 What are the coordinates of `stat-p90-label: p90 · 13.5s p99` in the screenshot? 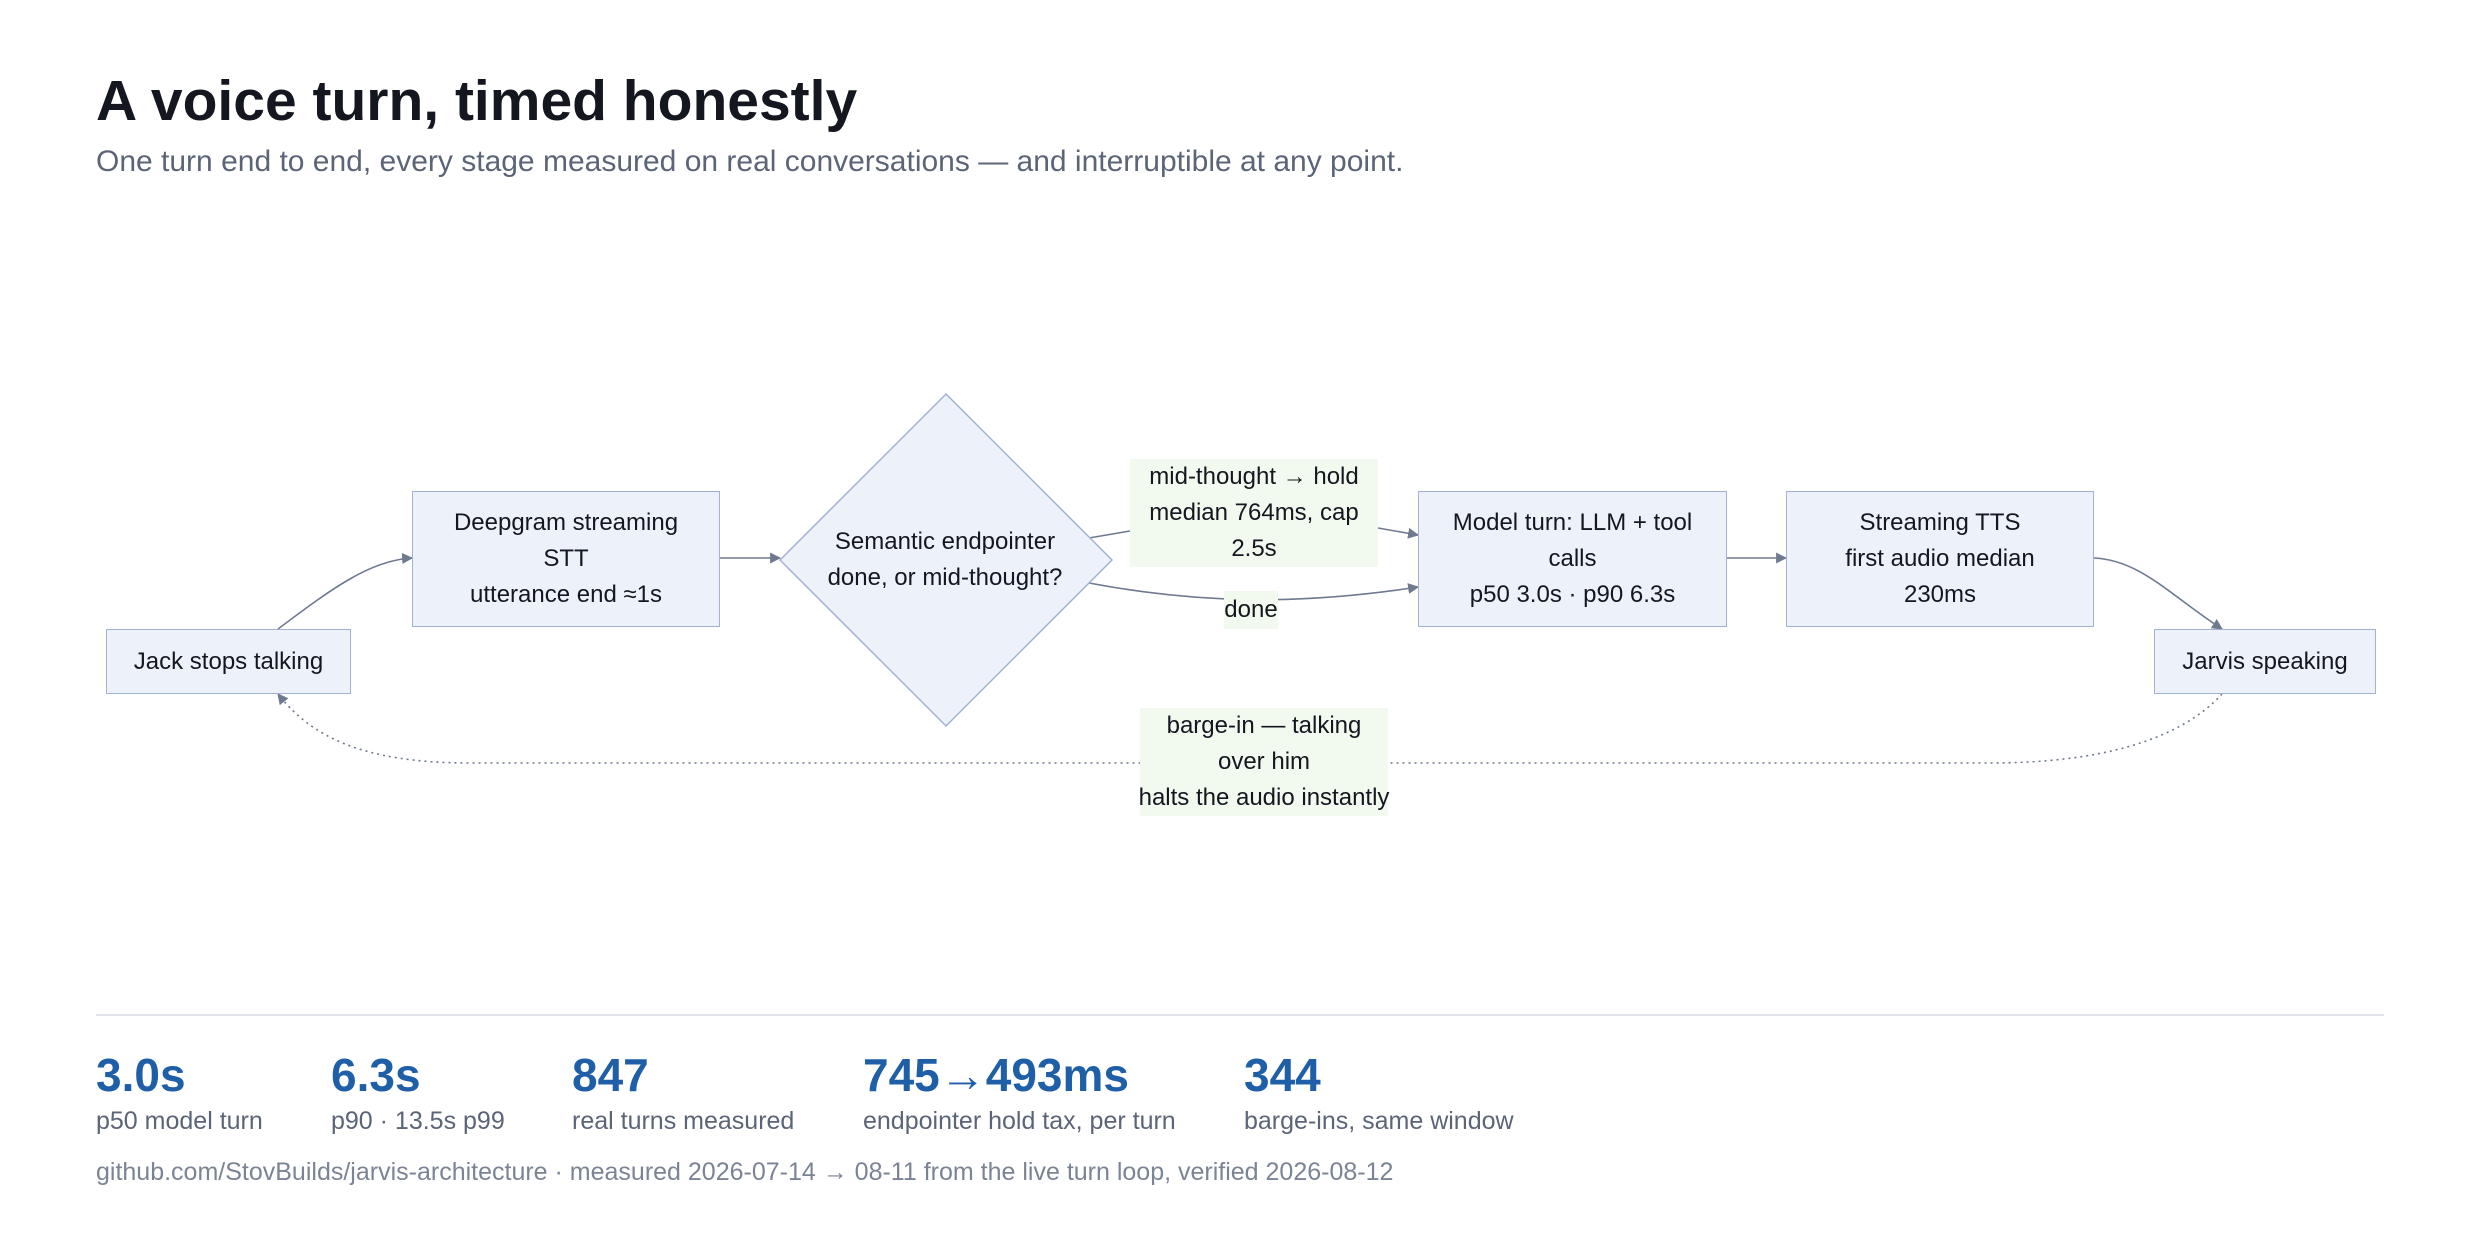 It's located at (418, 1121).